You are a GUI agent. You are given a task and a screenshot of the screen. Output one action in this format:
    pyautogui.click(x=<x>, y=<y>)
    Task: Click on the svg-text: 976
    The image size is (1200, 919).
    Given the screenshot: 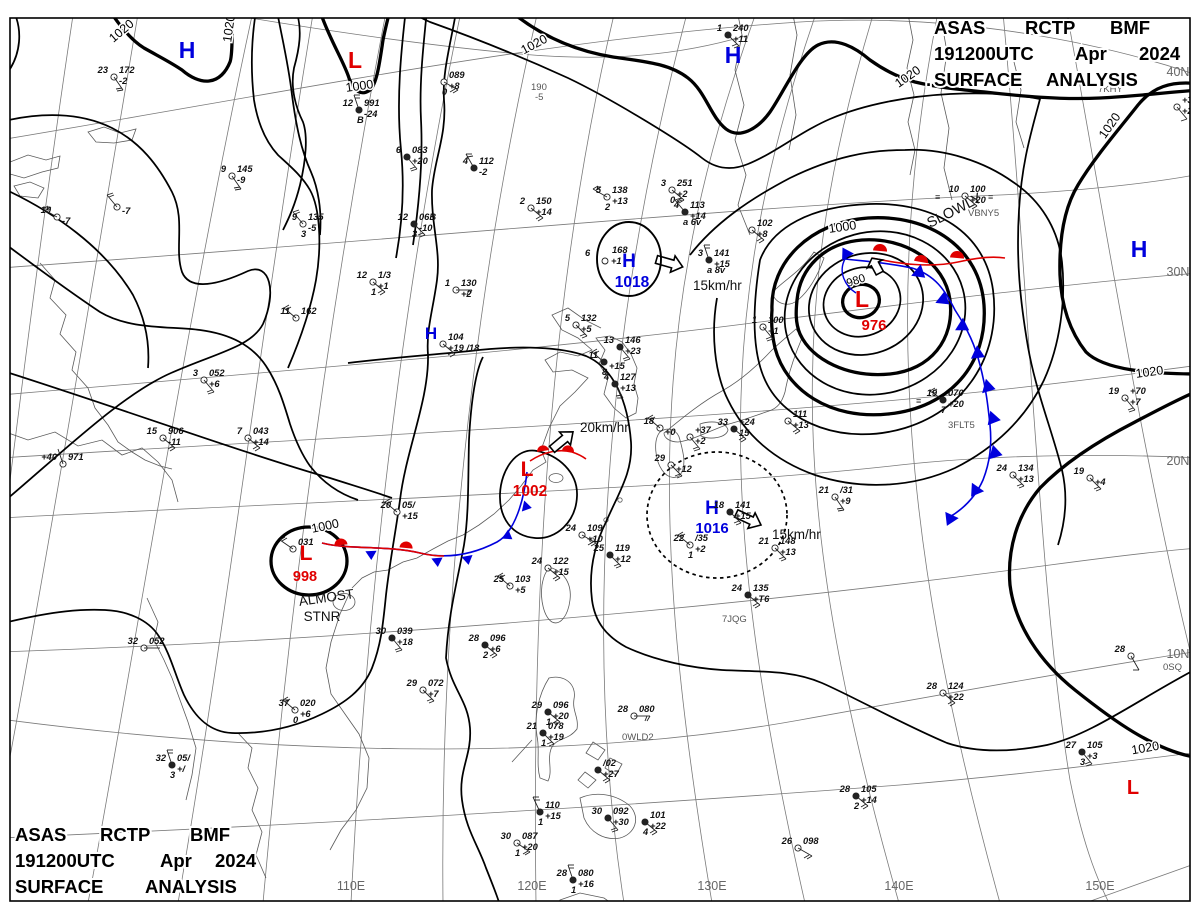 What is the action you would take?
    pyautogui.click(x=873, y=325)
    